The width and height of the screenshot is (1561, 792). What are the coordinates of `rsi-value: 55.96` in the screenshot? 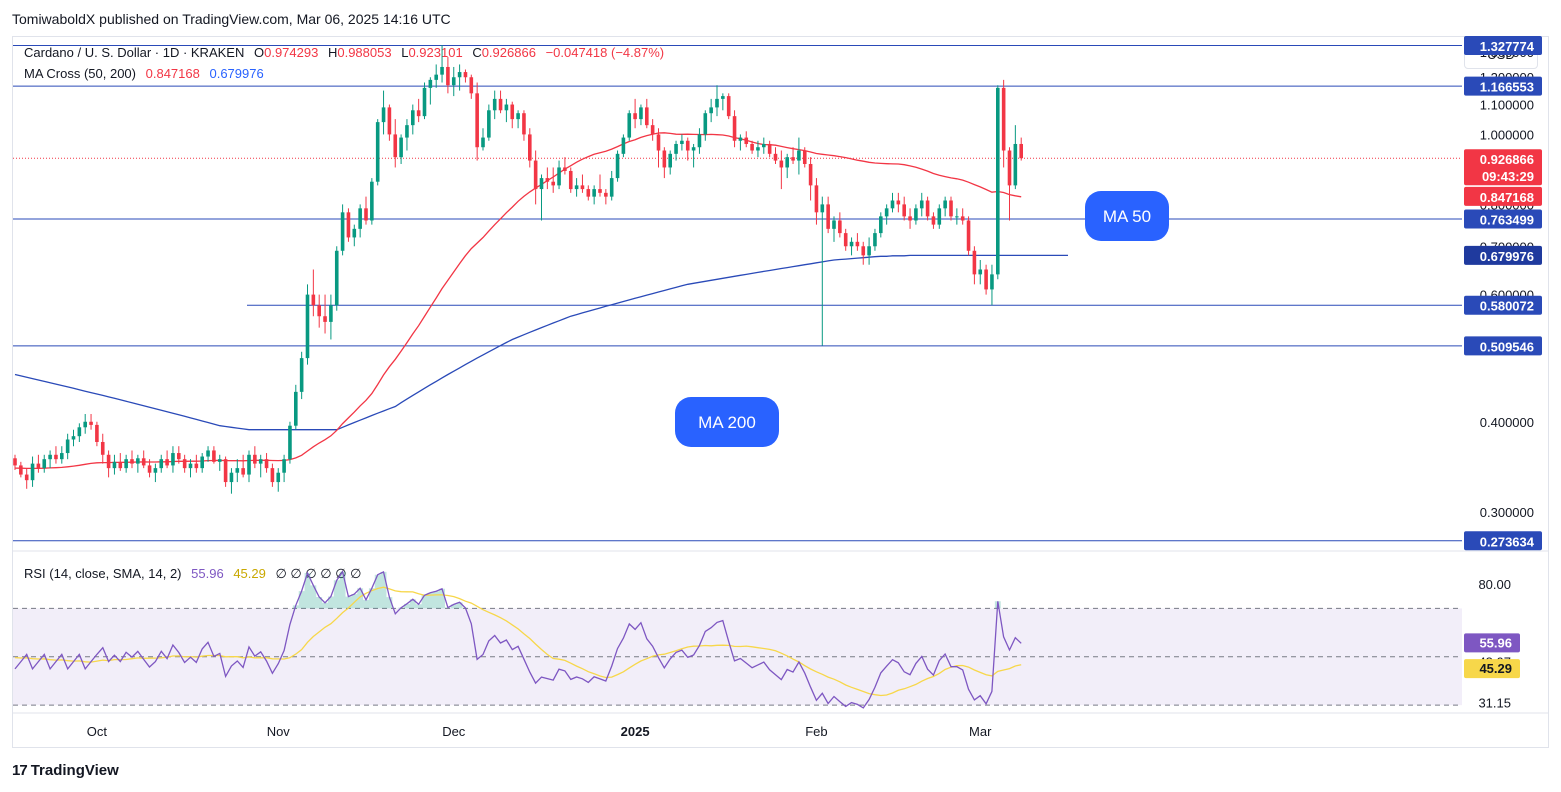 It's located at (207, 573).